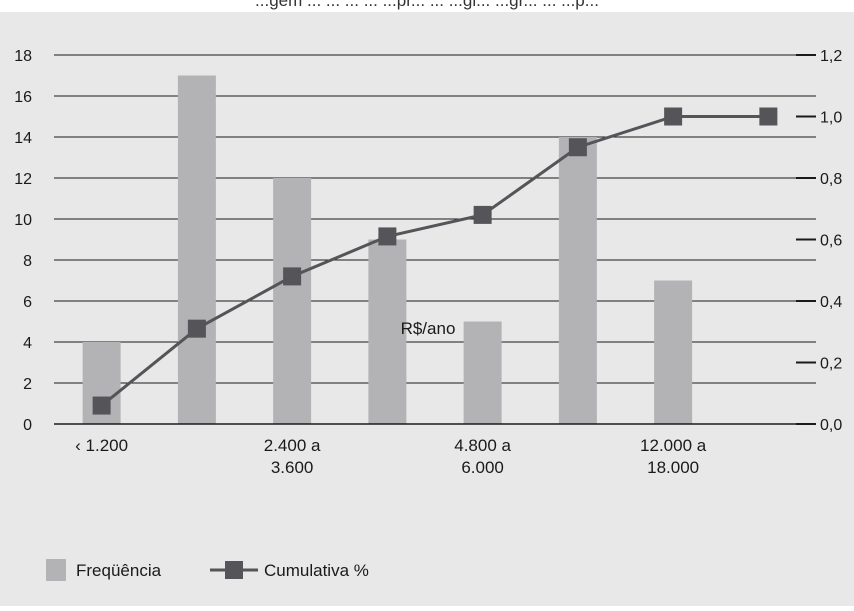 The height and width of the screenshot is (611, 854). I want to click on left-tick-label-4: 8, so click(27, 261).